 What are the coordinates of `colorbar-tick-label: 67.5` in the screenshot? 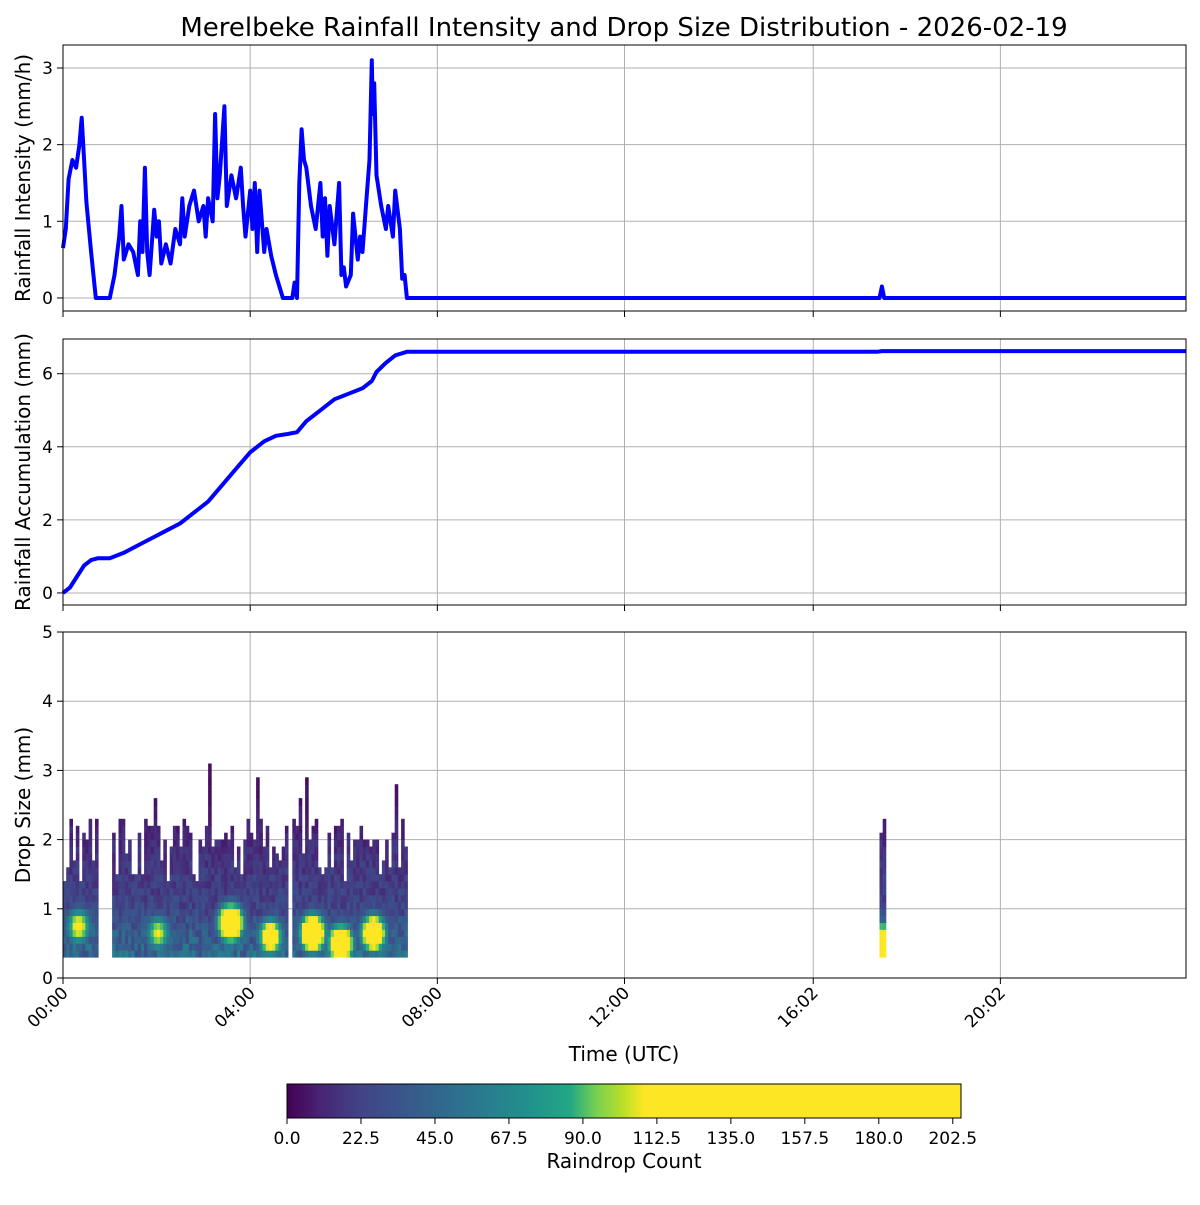 It's located at (509, 1139).